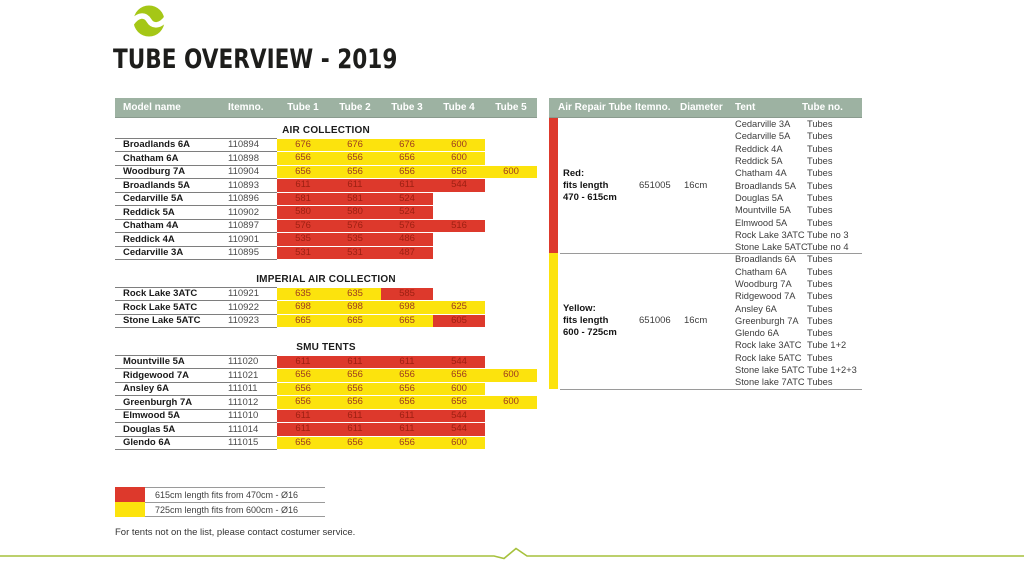 The width and height of the screenshot is (1024, 576). I want to click on table-row: Rock Lake 5ATC 110922 698 698 698 625, so click(326, 307).